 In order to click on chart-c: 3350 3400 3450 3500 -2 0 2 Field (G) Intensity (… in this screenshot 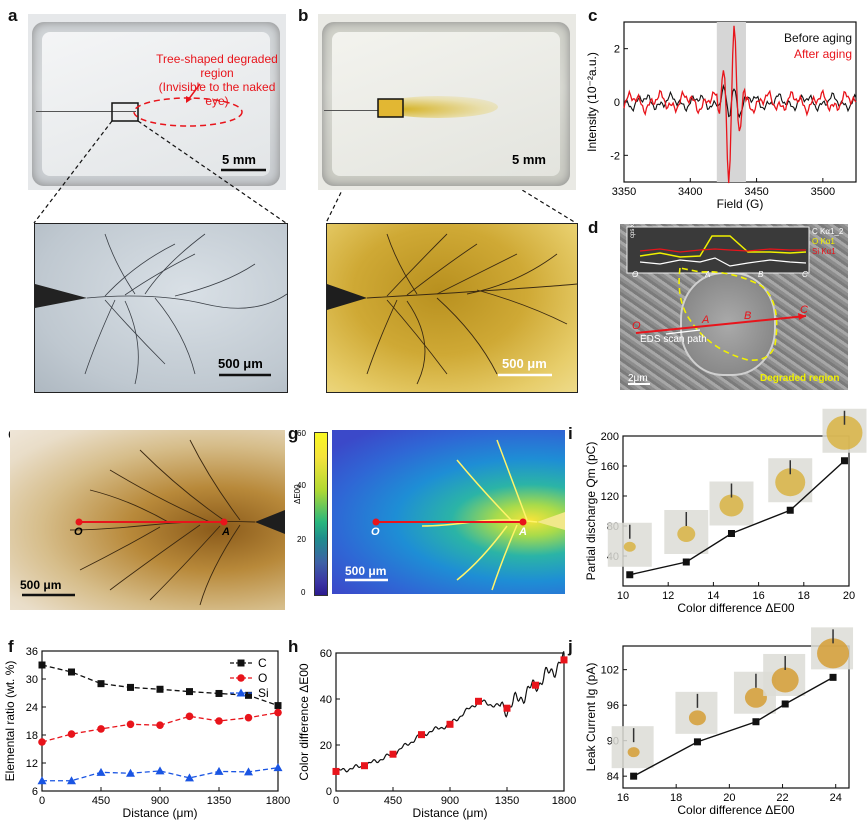, I will do `click(721, 116)`.